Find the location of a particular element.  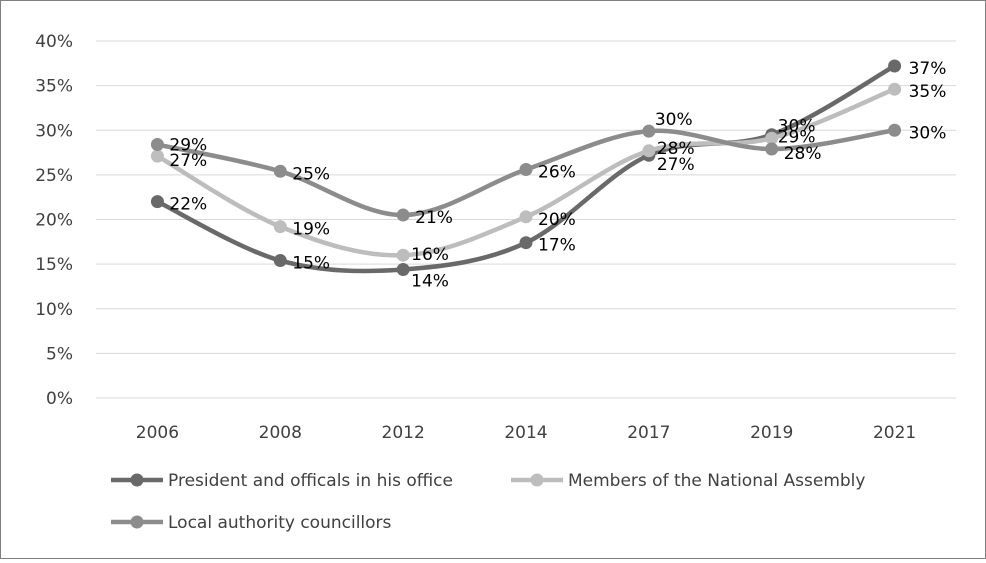

legend-label: President and officals in his office is located at coordinates (310, 481).